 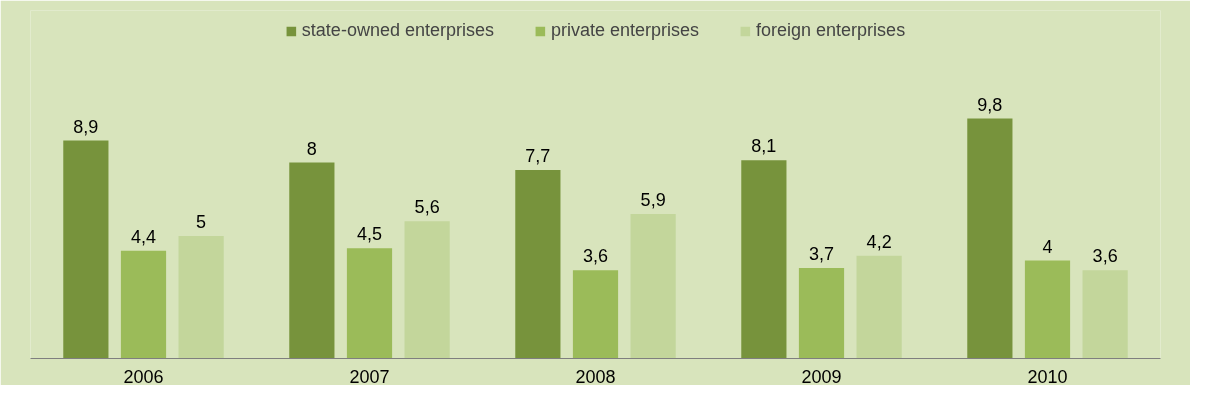 What do you see at coordinates (764, 146) in the screenshot?
I see `data-label: 8,1` at bounding box center [764, 146].